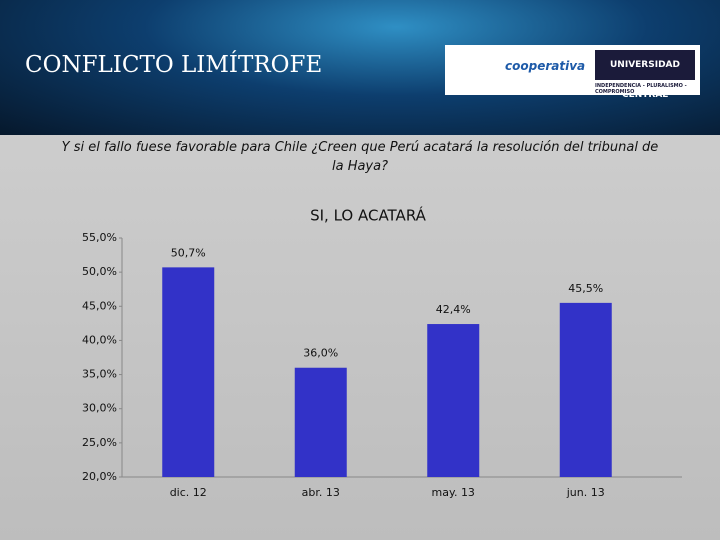  What do you see at coordinates (320, 353) in the screenshot?
I see `value-label: 36,0%` at bounding box center [320, 353].